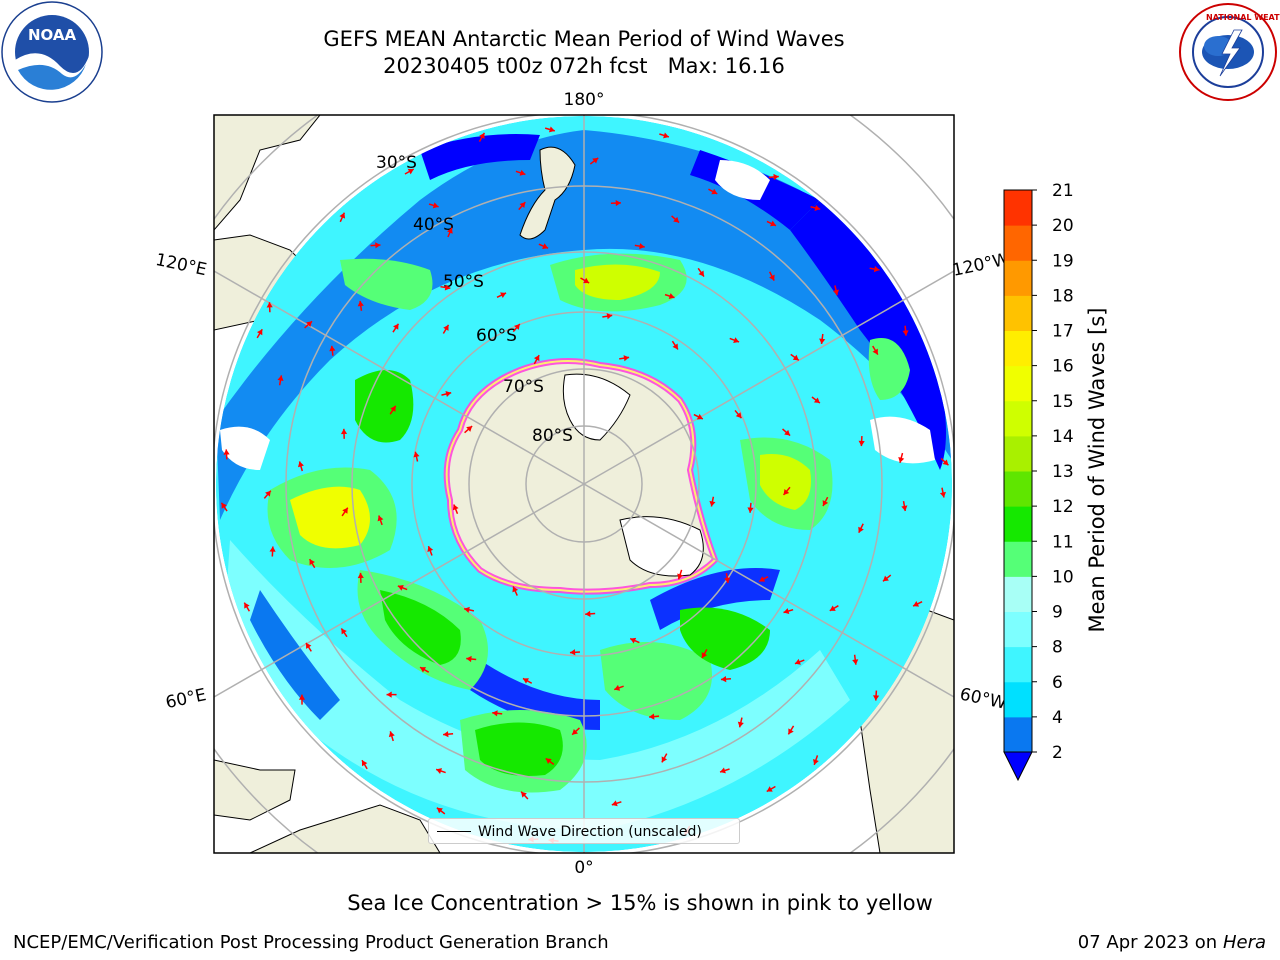  Describe the element at coordinates (547, 193) in the screenshot. I see `land-new-zealand` at that location.